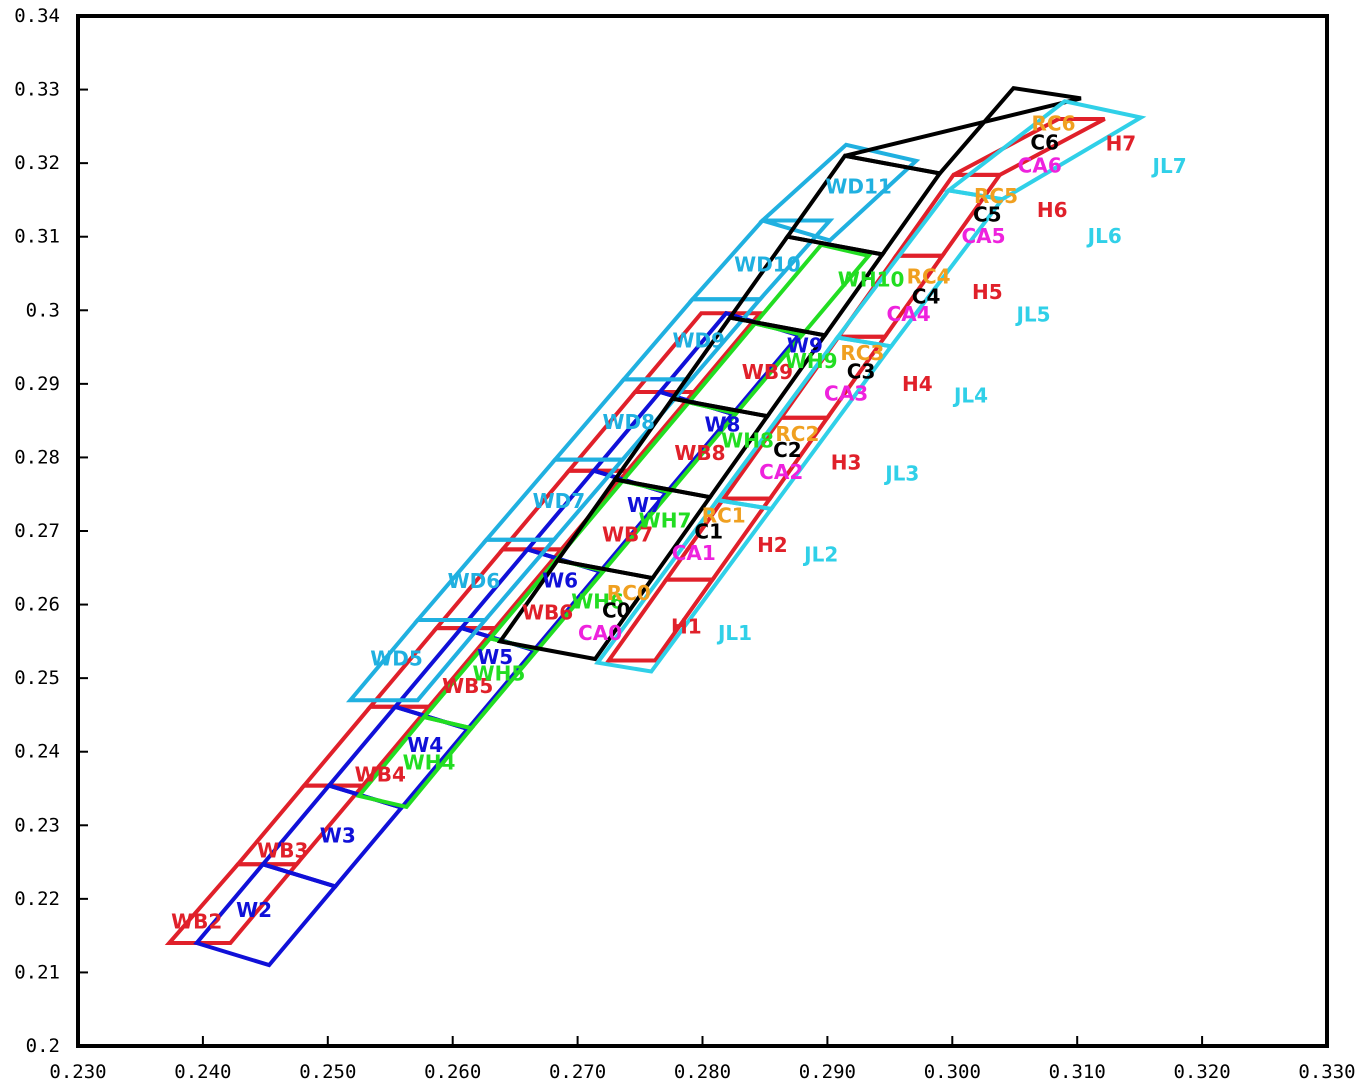 The height and width of the screenshot is (1089, 1371). Describe the element at coordinates (1044, 143) in the screenshot. I see `label-c6: C6` at that location.